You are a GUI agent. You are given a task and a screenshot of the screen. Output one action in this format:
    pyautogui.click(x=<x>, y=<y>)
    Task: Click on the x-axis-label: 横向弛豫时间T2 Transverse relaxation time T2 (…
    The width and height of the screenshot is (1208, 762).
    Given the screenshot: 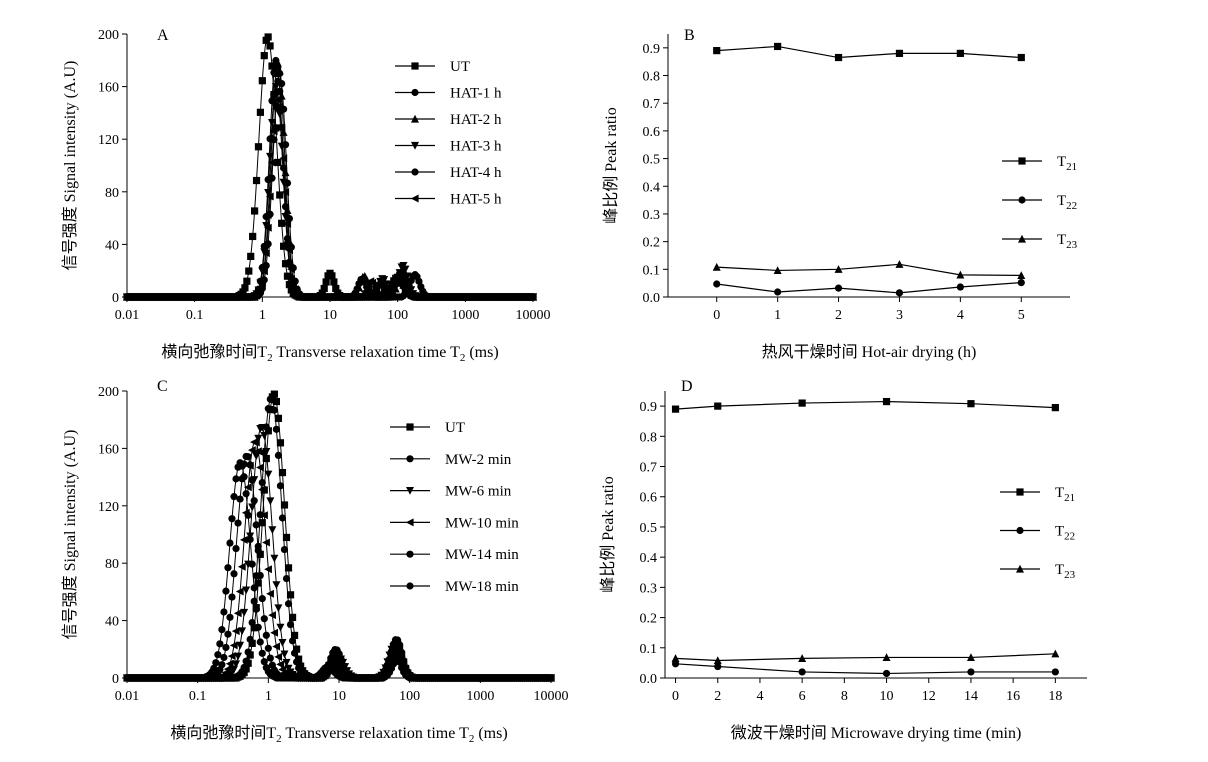 What is the action you would take?
    pyautogui.click(x=329, y=353)
    